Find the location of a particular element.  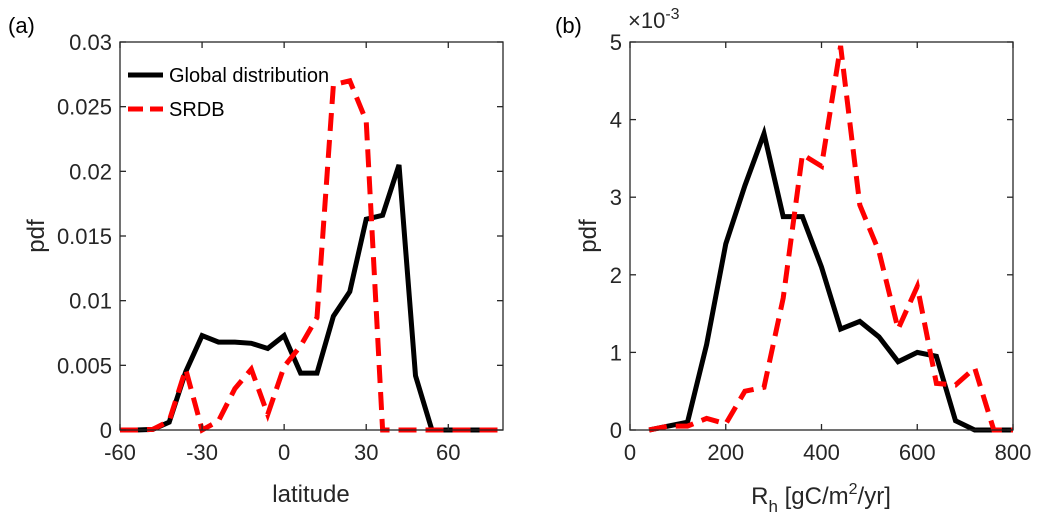

panel-b-xtick-label: 800 is located at coordinates (1013, 452).